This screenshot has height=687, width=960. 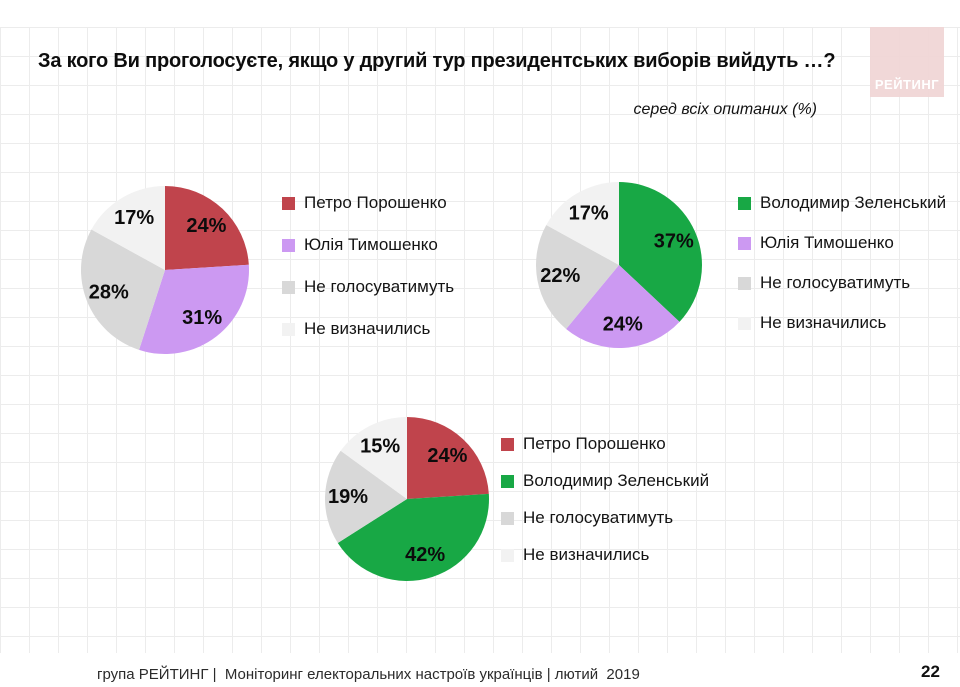 What do you see at coordinates (109, 292) in the screenshot?
I see `pie-slice-label: 28%` at bounding box center [109, 292].